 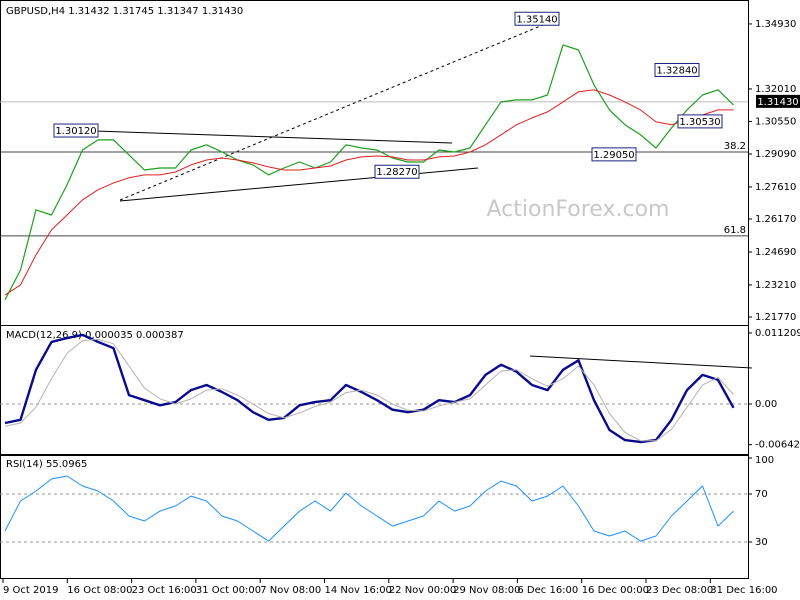 What do you see at coordinates (775, 285) in the screenshot?
I see `y-tick-label: 1.23210` at bounding box center [775, 285].